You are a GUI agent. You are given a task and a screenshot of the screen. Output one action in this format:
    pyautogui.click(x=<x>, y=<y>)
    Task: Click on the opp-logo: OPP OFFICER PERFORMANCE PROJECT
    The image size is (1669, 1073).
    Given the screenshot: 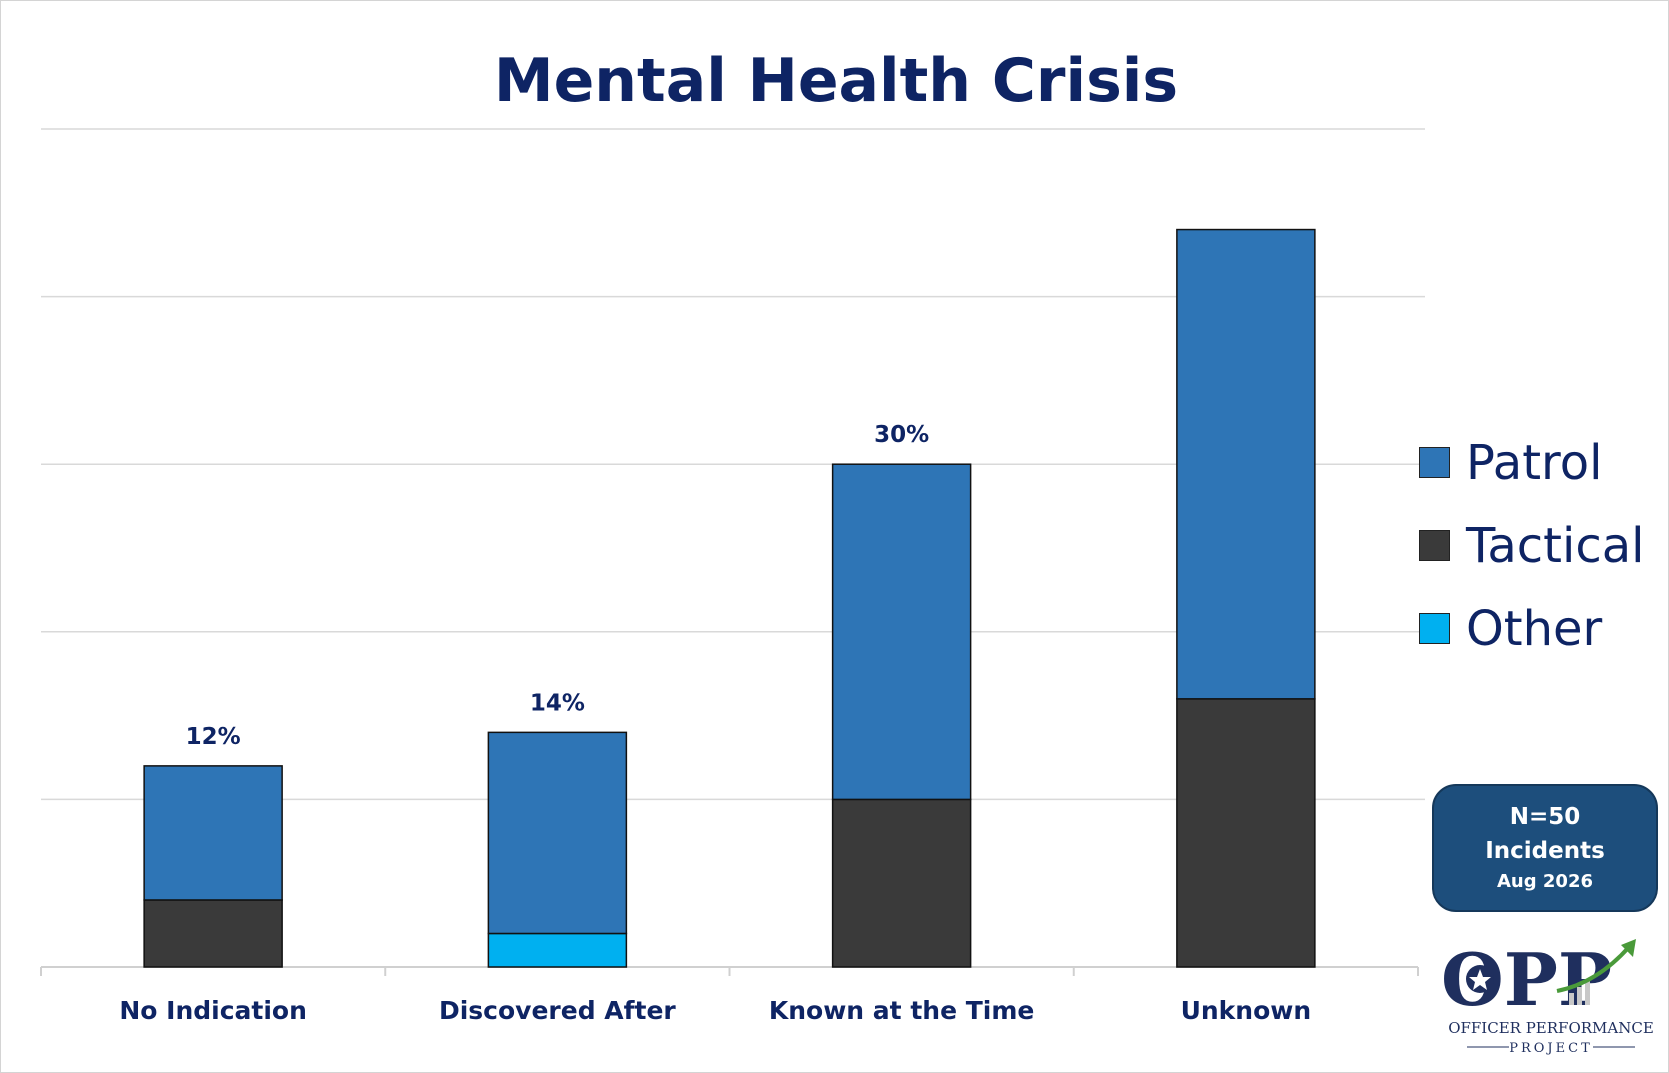 What is the action you would take?
    pyautogui.click(x=1547, y=996)
    